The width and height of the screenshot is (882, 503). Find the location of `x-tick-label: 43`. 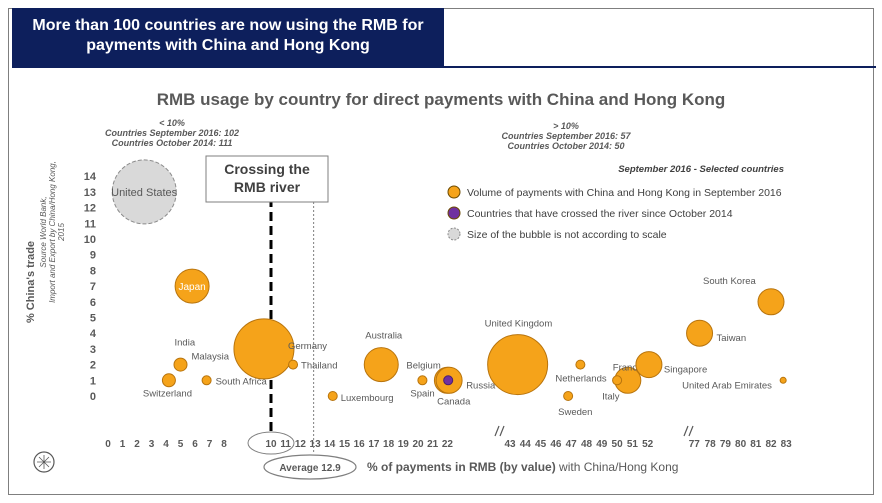

x-tick-label: 43 is located at coordinates (510, 444).